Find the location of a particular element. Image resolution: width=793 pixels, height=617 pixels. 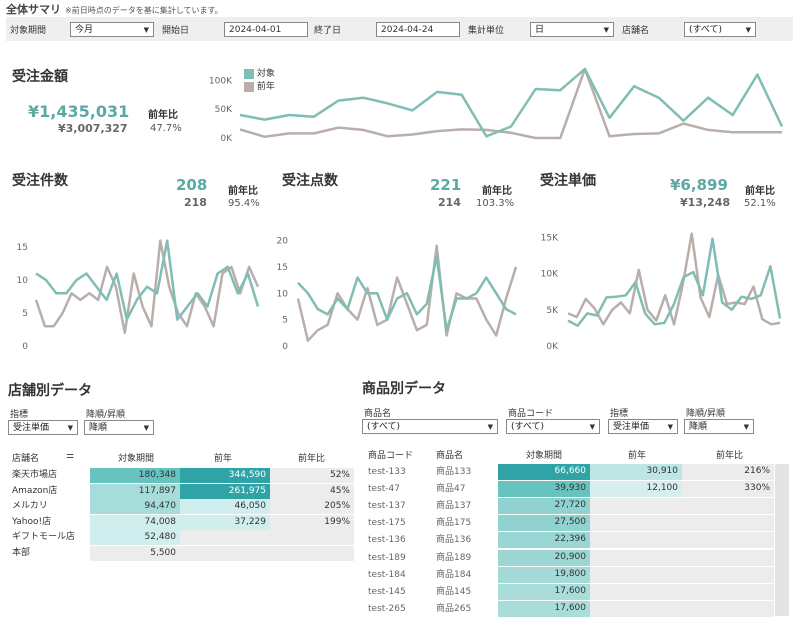

product-row-name: 商品145 is located at coordinates (454, 591).